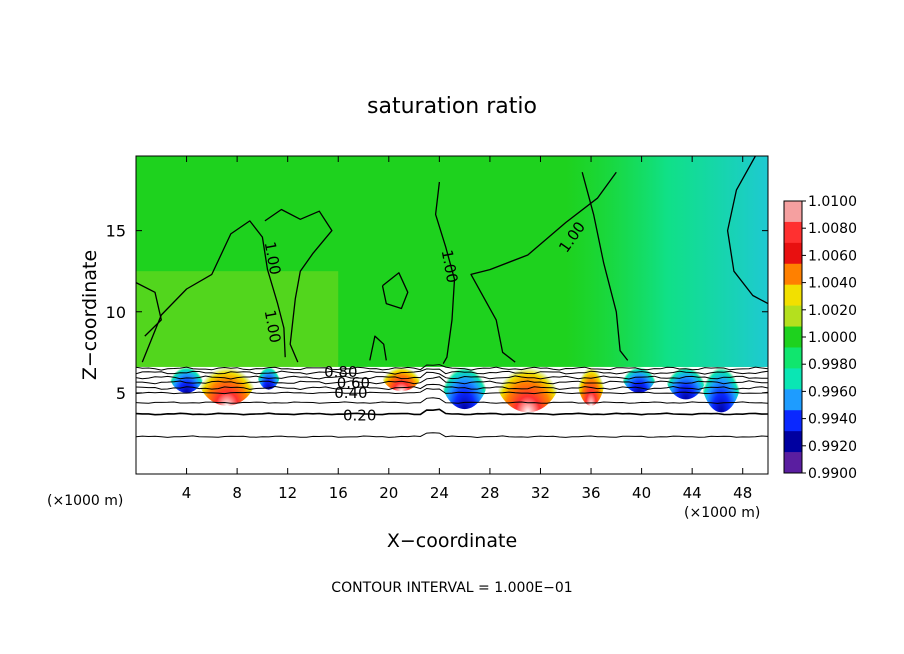 Image resolution: width=904 pixels, height=654 pixels. Describe the element at coordinates (90, 315) in the screenshot. I see `y-axis-label: Z−coordinate` at that location.